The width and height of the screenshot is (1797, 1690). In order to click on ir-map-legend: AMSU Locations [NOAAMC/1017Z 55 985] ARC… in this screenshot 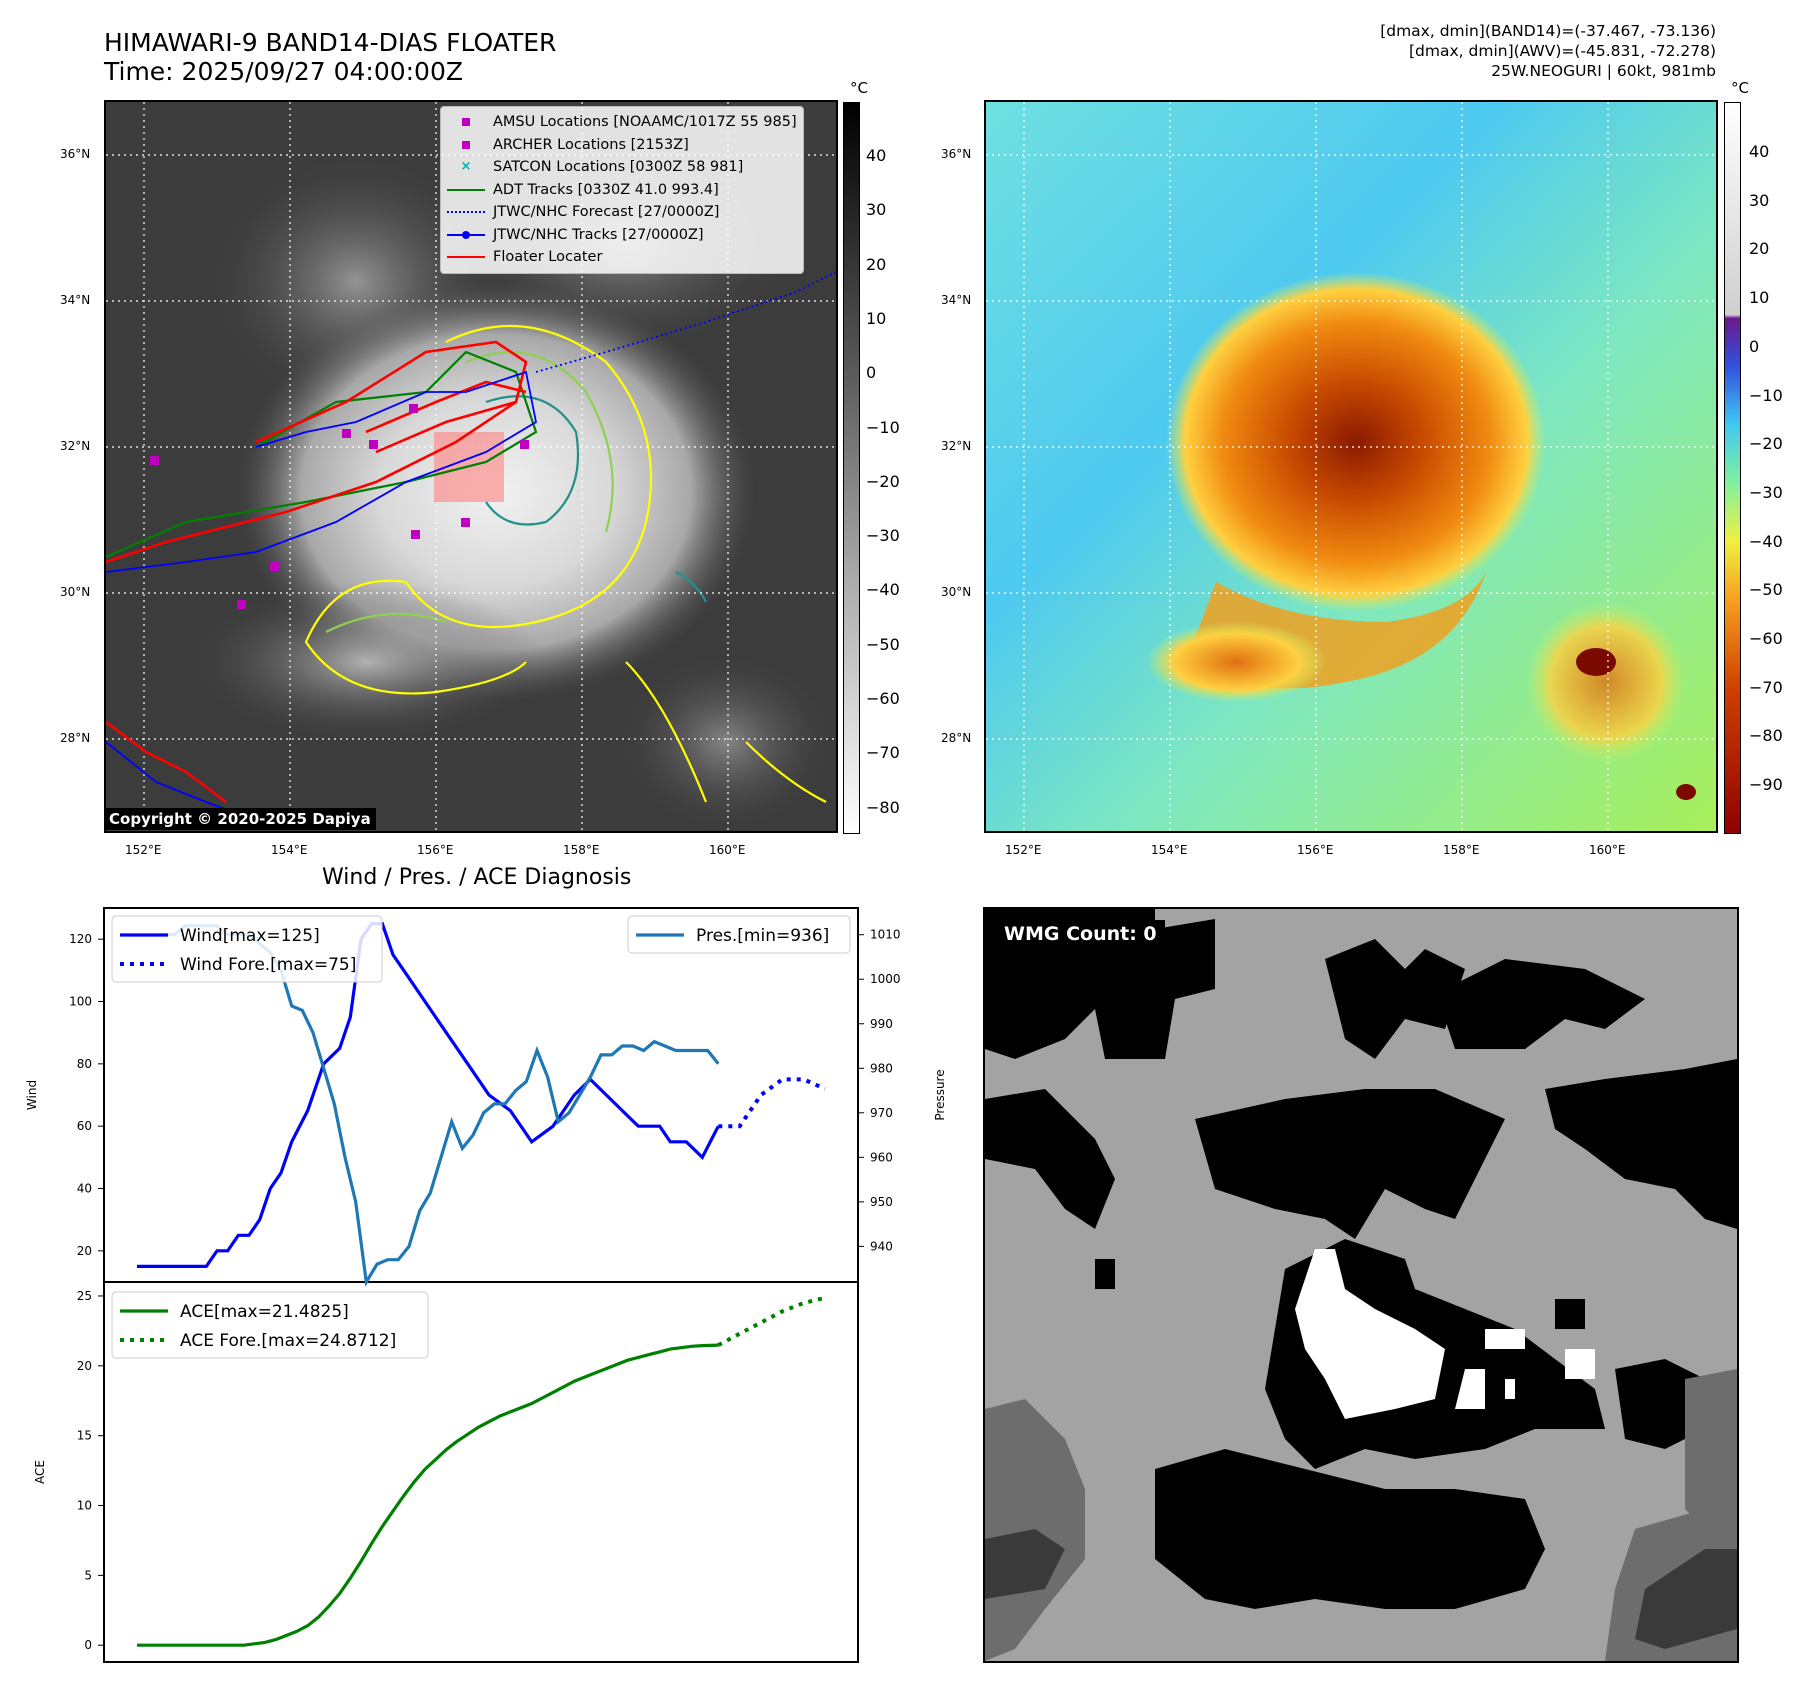, I will do `click(622, 190)`.